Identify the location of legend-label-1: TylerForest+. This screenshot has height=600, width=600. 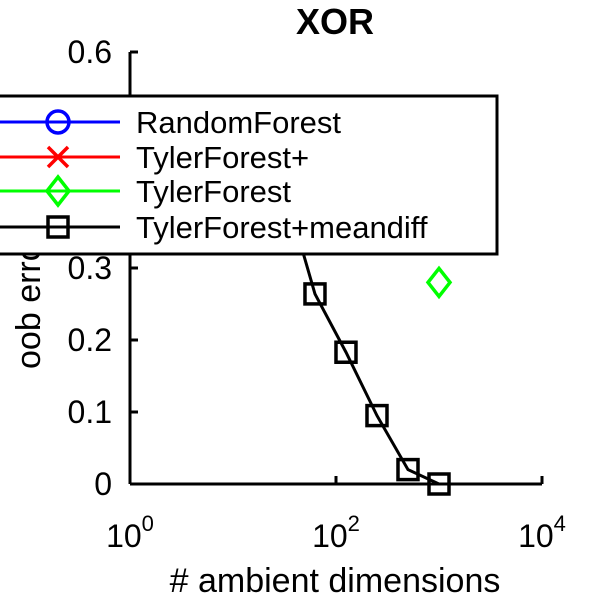
(222, 157).